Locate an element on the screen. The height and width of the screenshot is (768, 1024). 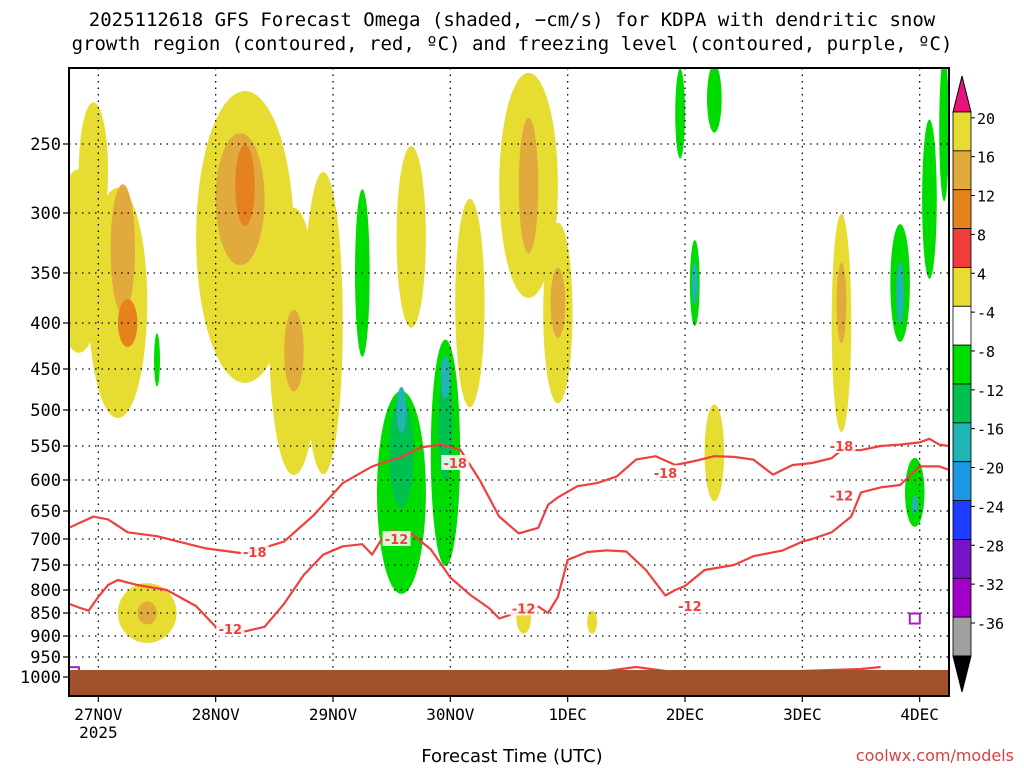
colorbar-label--16: -16 is located at coordinates (990, 430).